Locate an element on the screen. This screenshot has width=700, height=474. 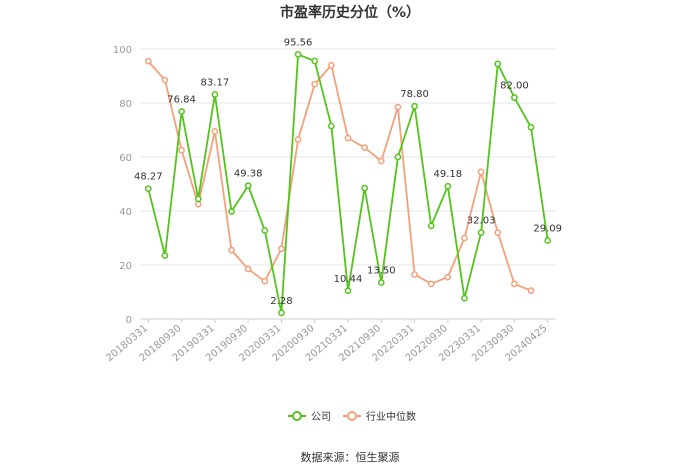
legend-item-industry-median: 行业中位数 is located at coordinates (379, 416).